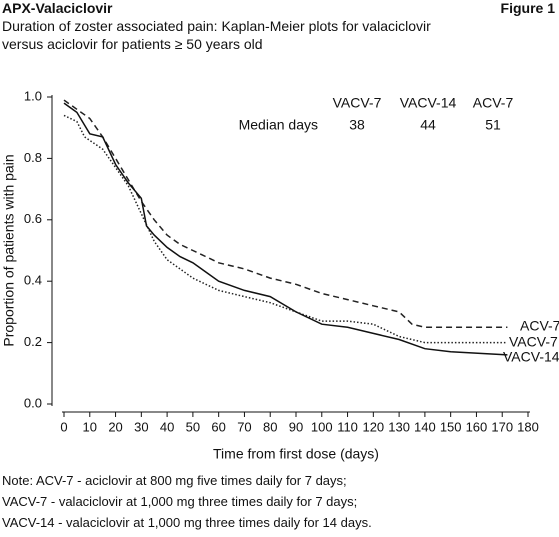  What do you see at coordinates (425, 426) in the screenshot?
I see `x-tick-label: 140` at bounding box center [425, 426].